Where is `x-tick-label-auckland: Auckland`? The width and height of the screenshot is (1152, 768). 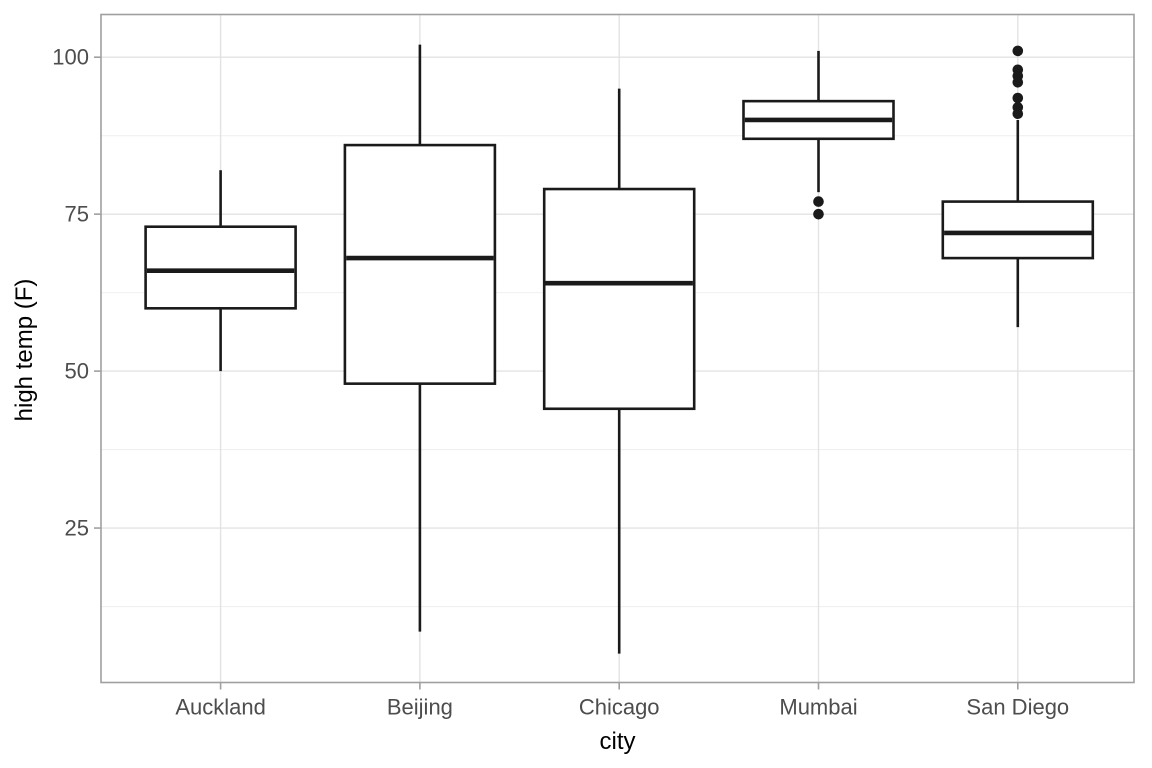
x-tick-label-auckland: Auckland is located at coordinates (220, 707).